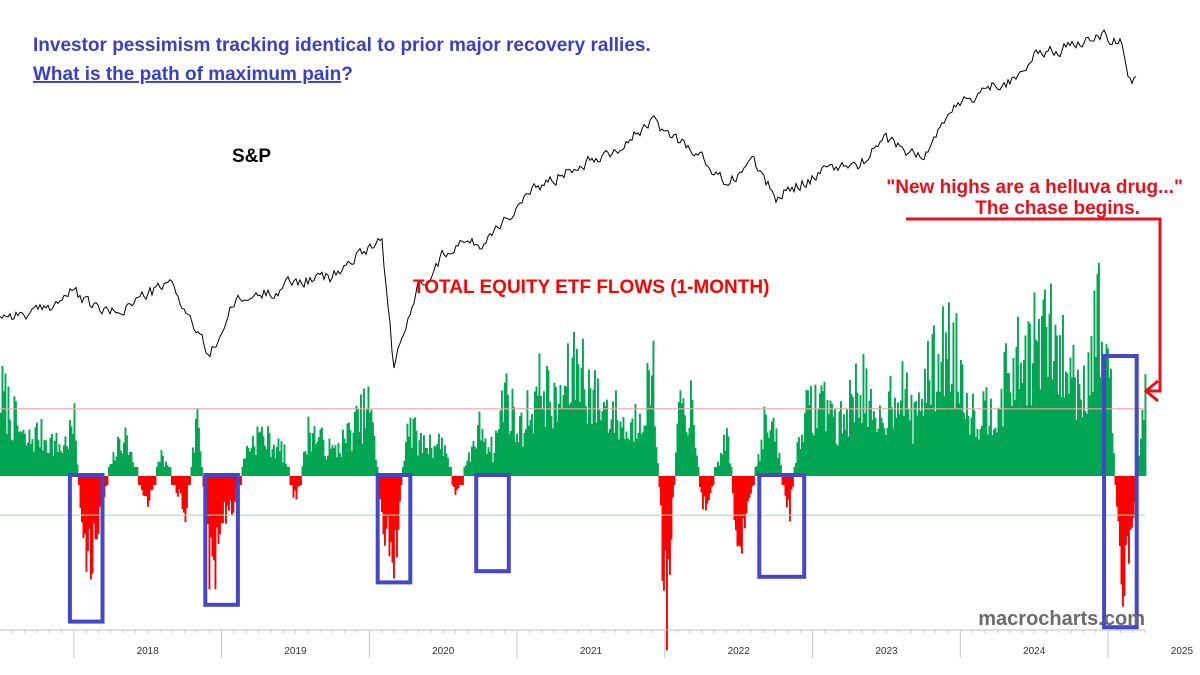 The height and width of the screenshot is (675, 1200). Describe the element at coordinates (251, 156) in the screenshot. I see `sp-label: S&P` at that location.